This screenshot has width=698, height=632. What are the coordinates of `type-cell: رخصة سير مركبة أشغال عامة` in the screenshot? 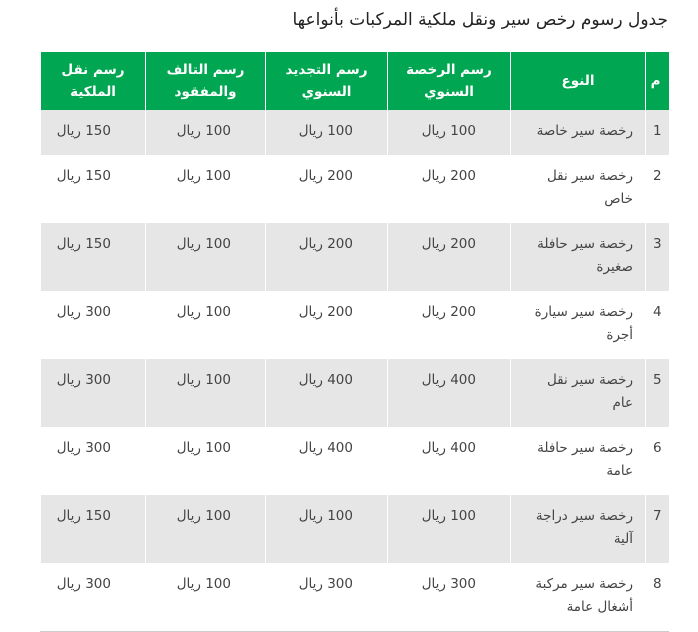 It's located at (578, 597).